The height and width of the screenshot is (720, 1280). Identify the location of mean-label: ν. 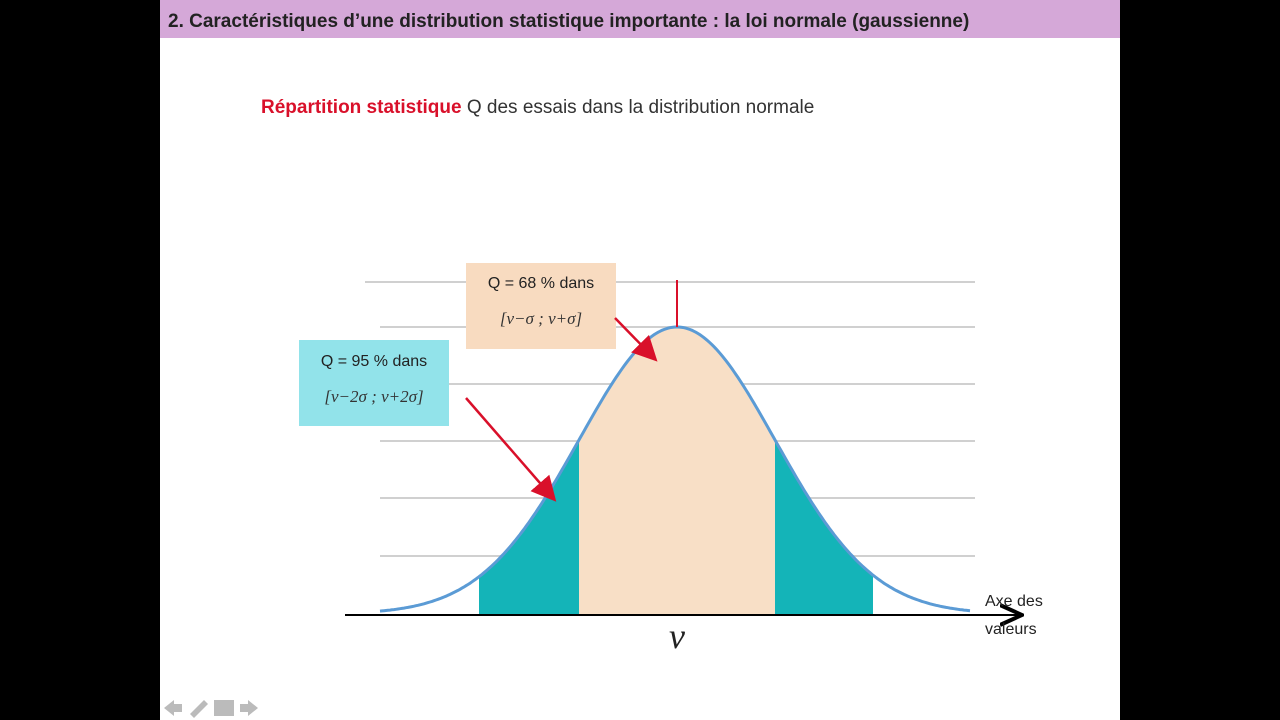
(677, 636).